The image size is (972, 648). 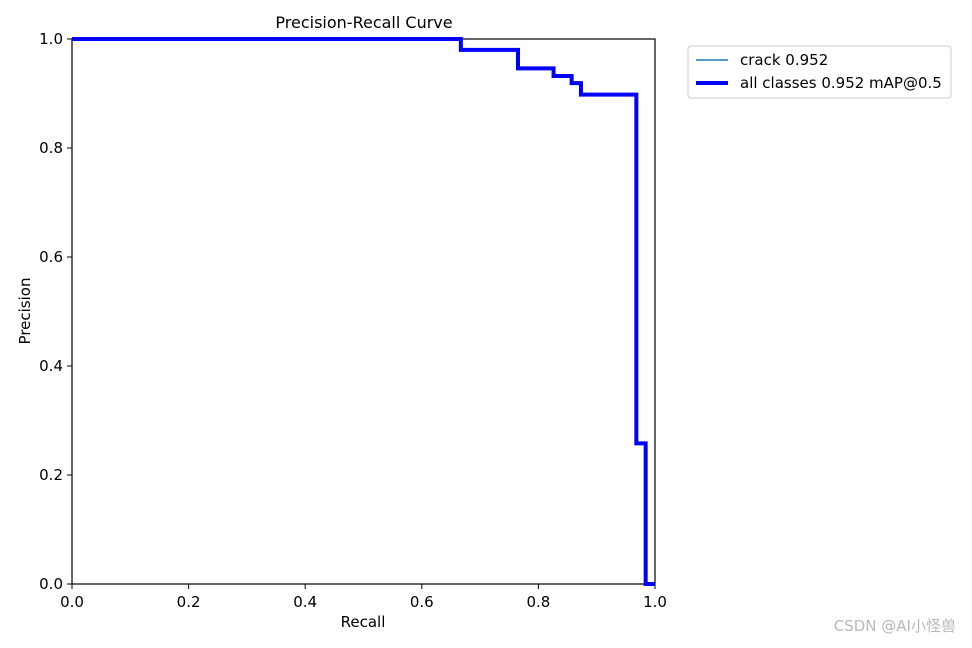 I want to click on legend: crack 0.952 all classes 0.952 mAP@0.5, so click(x=819, y=72).